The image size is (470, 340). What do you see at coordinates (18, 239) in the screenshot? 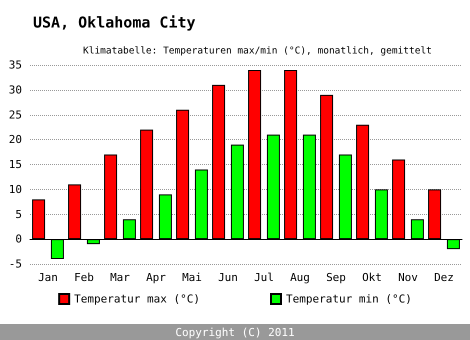
I see `y-tick-label: 0` at bounding box center [18, 239].